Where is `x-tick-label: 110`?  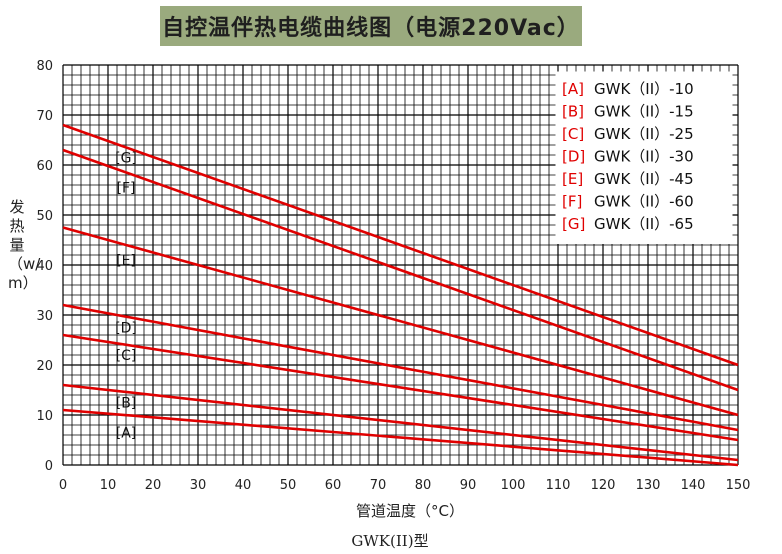 x-tick-label: 110 is located at coordinates (558, 485).